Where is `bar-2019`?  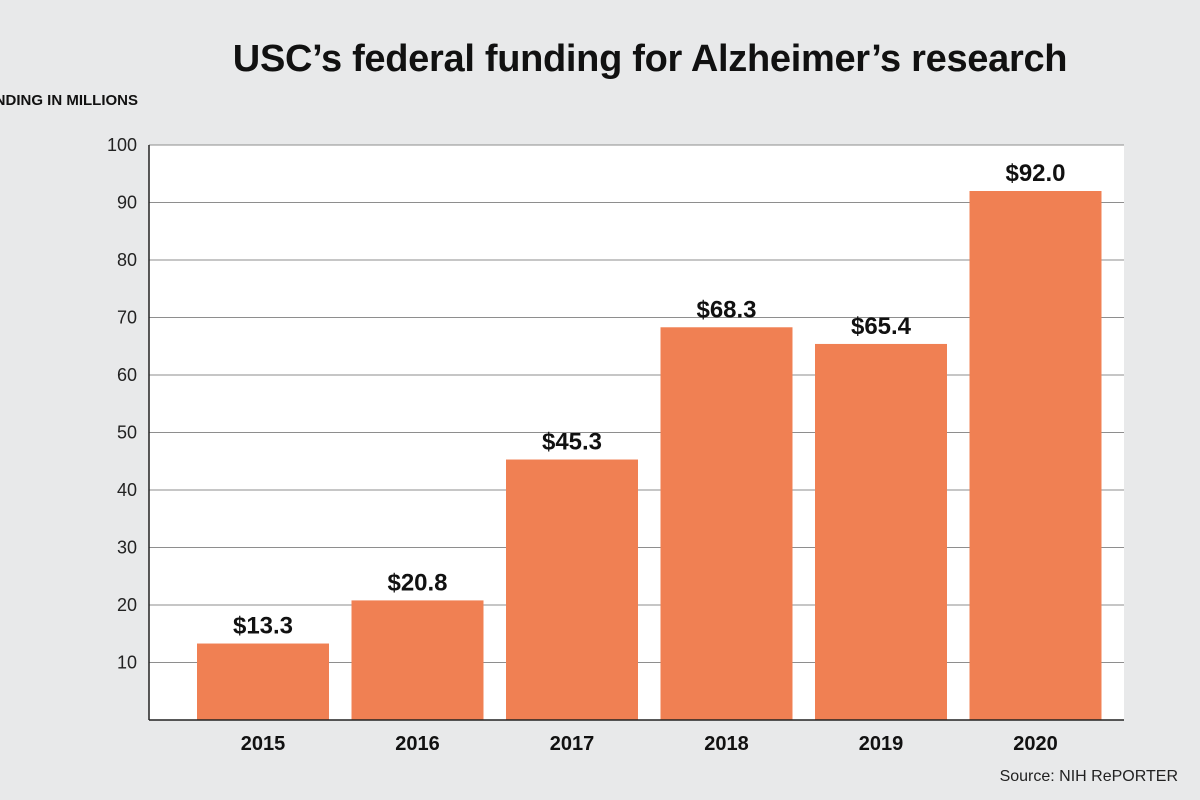 bar-2019 is located at coordinates (881, 531).